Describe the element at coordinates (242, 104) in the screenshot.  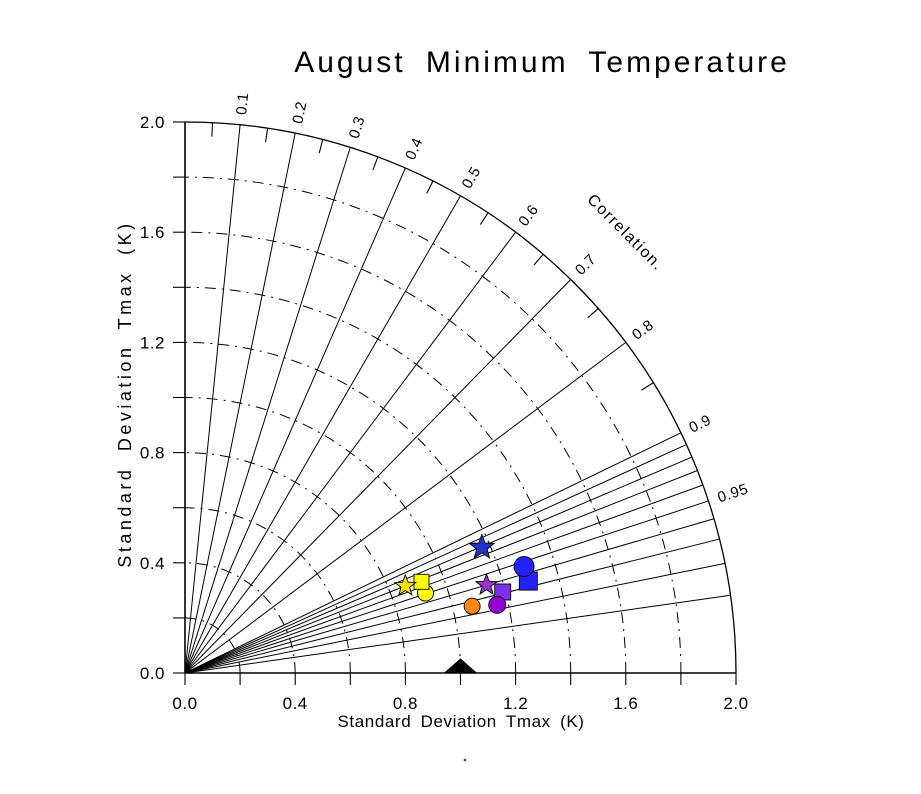
I see `correlation-tick-label: 0.1` at that location.